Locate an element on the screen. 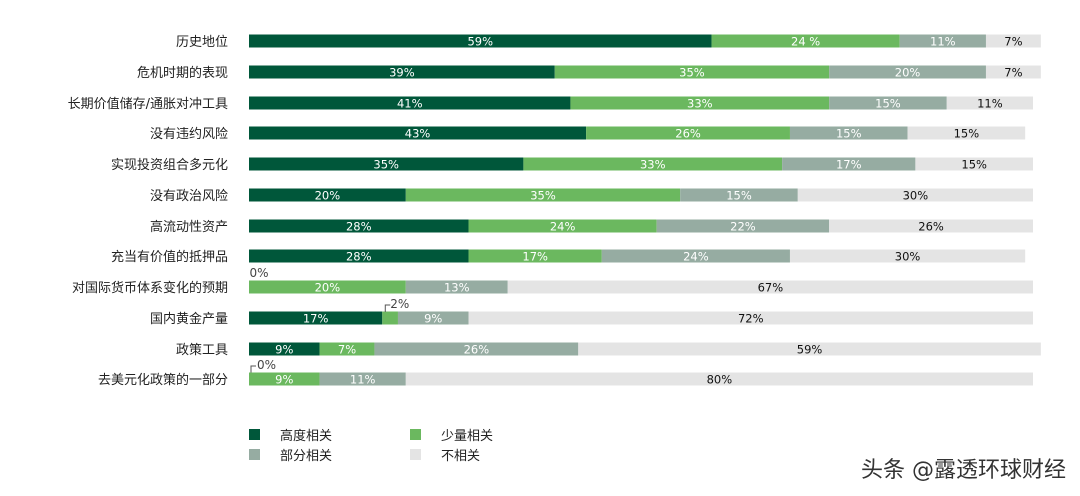  data-label: 13% is located at coordinates (457, 288).